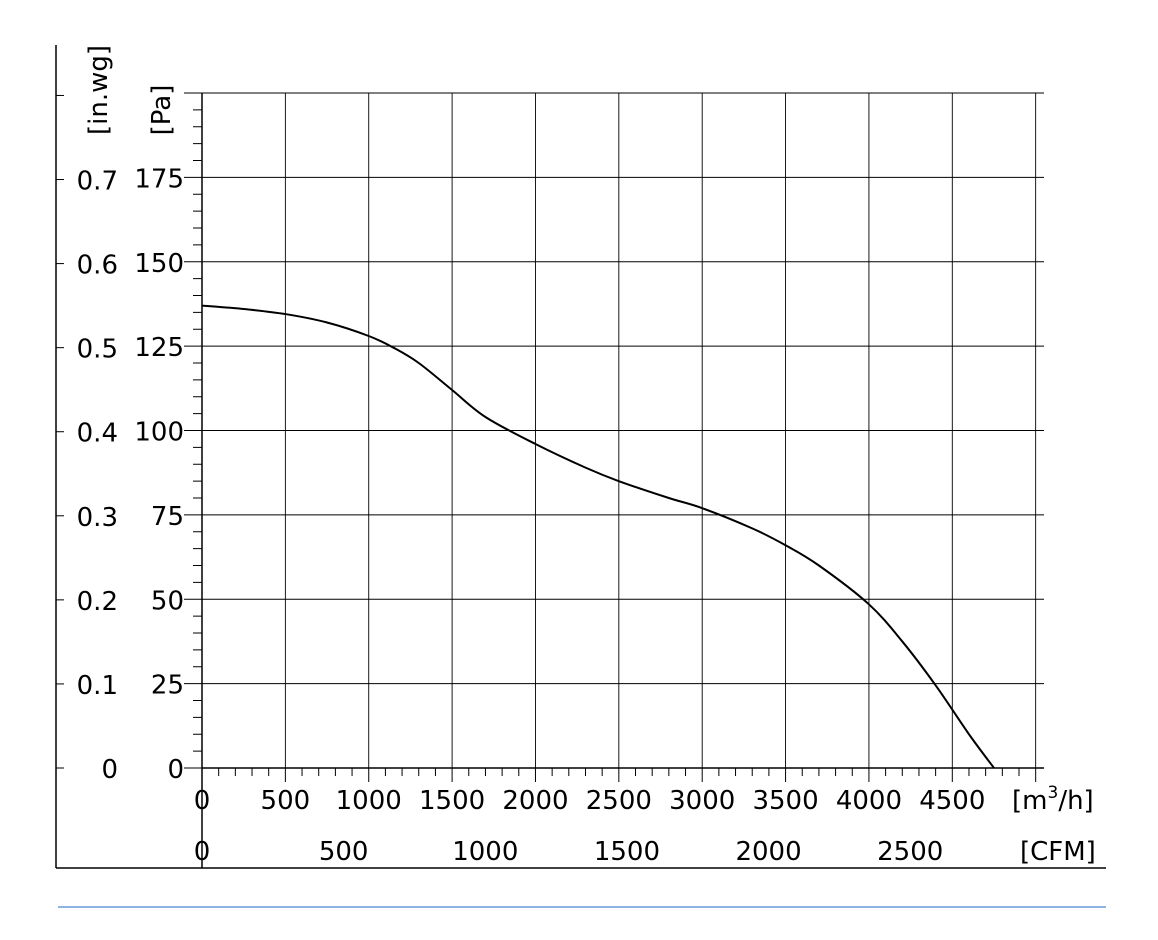  Describe the element at coordinates (1029, 801) in the screenshot. I see `x-unit-main: [m` at that location.